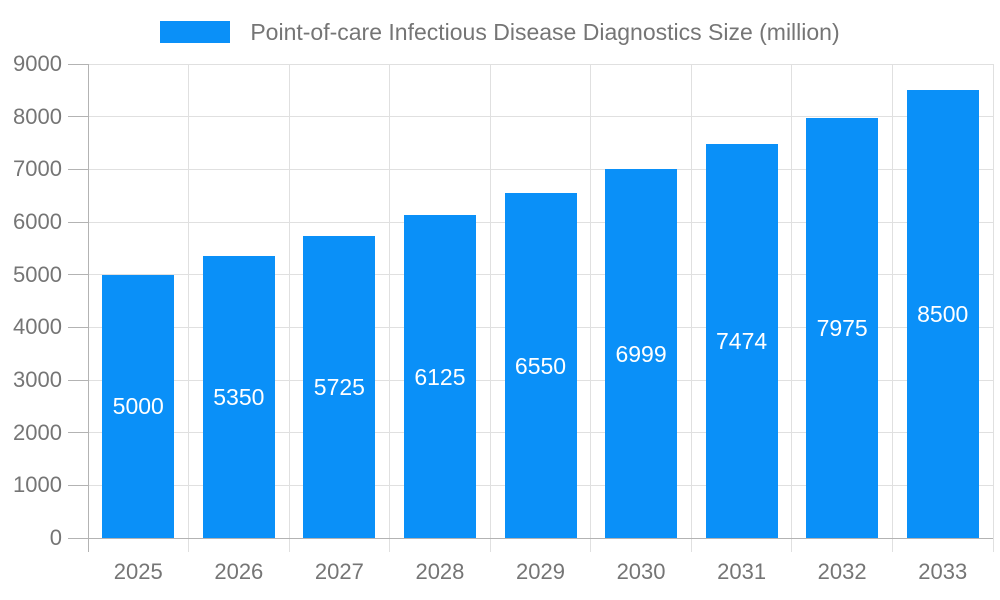  What do you see at coordinates (195, 32) in the screenshot?
I see `legend-swatch` at bounding box center [195, 32].